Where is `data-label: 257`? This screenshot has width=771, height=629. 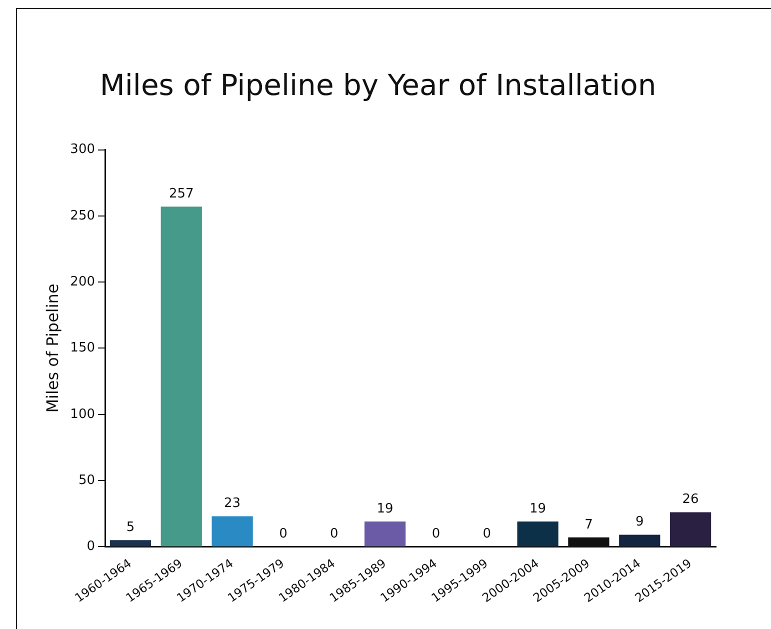 data-label: 257 is located at coordinates (181, 194).